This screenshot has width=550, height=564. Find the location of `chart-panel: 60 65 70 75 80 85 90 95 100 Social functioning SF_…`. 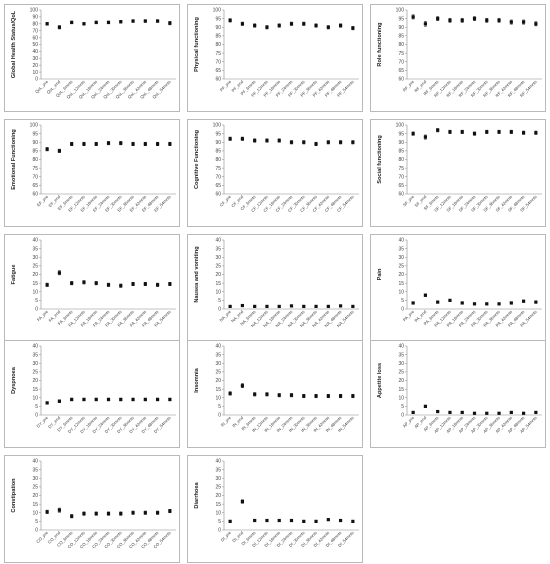

chart-panel: 60 65 70 75 80 85 90 95 100 Social functioning SF_… is located at coordinates (458, 173).